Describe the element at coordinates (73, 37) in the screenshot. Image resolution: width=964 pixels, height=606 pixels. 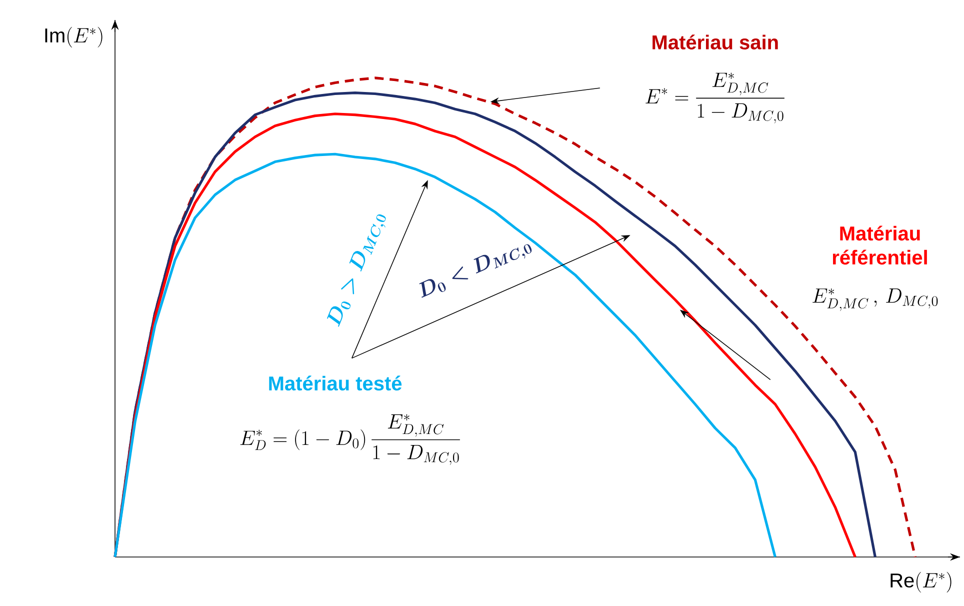
I see `y-axis-title: $\mathrm{Im}(E^*)$` at that location.